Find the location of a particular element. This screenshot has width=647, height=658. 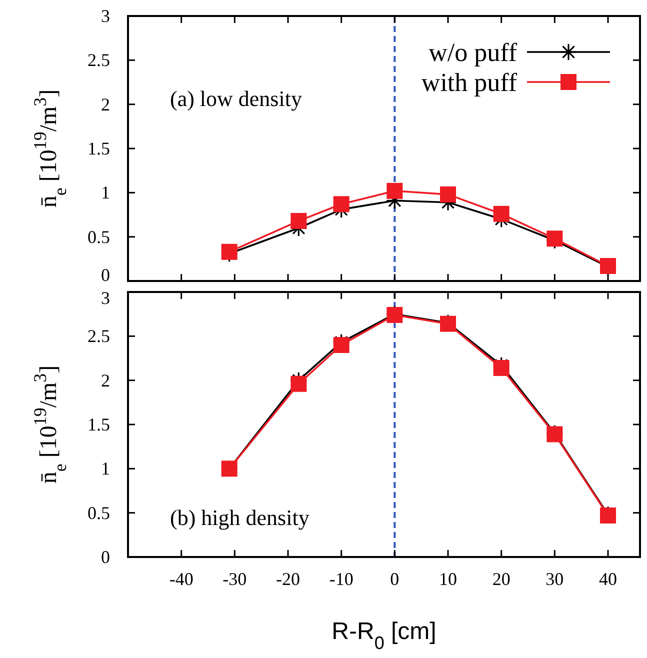

x-tick-label: 10 is located at coordinates (448, 579).